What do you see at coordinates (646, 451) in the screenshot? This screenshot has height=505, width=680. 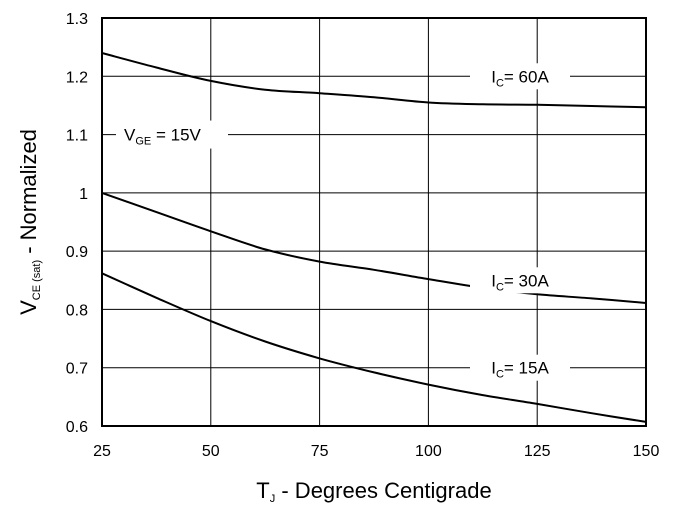 I see `x-tick-label: 150` at bounding box center [646, 451].